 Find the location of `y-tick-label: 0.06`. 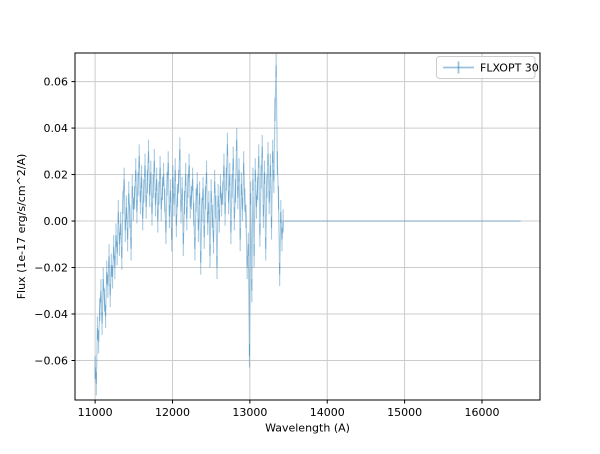

y-tick-label: 0.06 is located at coordinates (56, 82).